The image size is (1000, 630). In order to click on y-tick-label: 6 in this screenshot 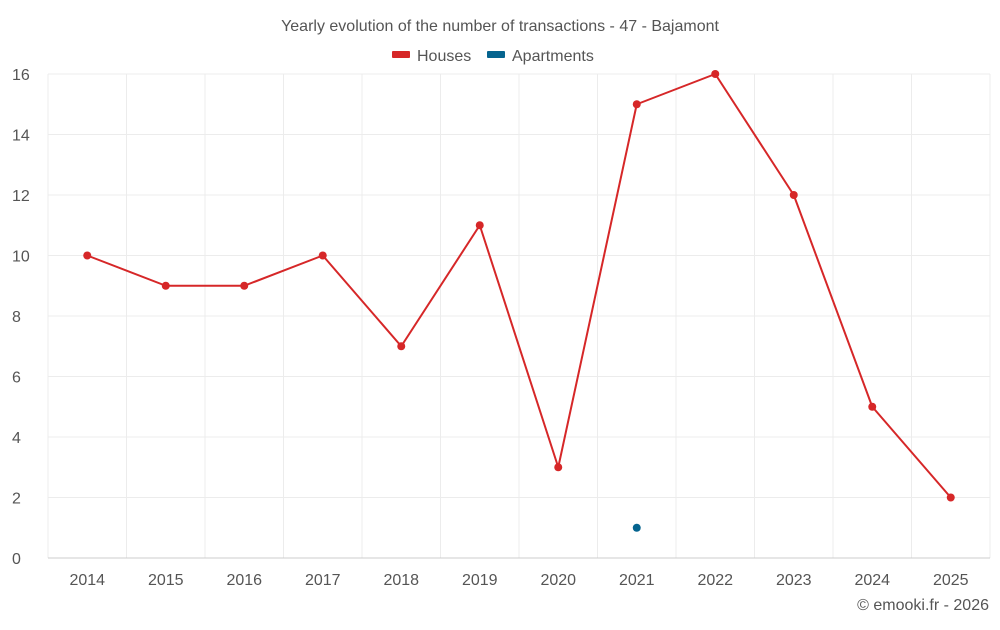, I will do `click(16, 378)`.